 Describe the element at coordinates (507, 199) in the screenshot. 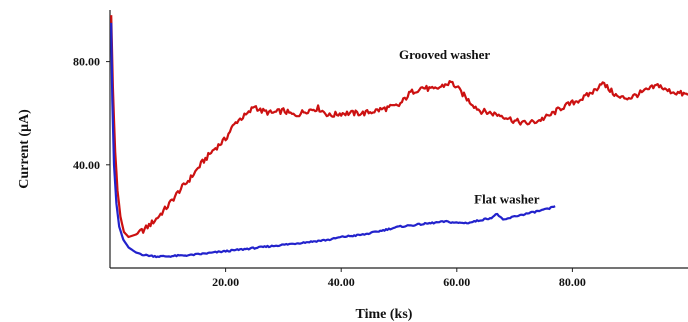

I see `series-annotation: Flat washer` at that location.